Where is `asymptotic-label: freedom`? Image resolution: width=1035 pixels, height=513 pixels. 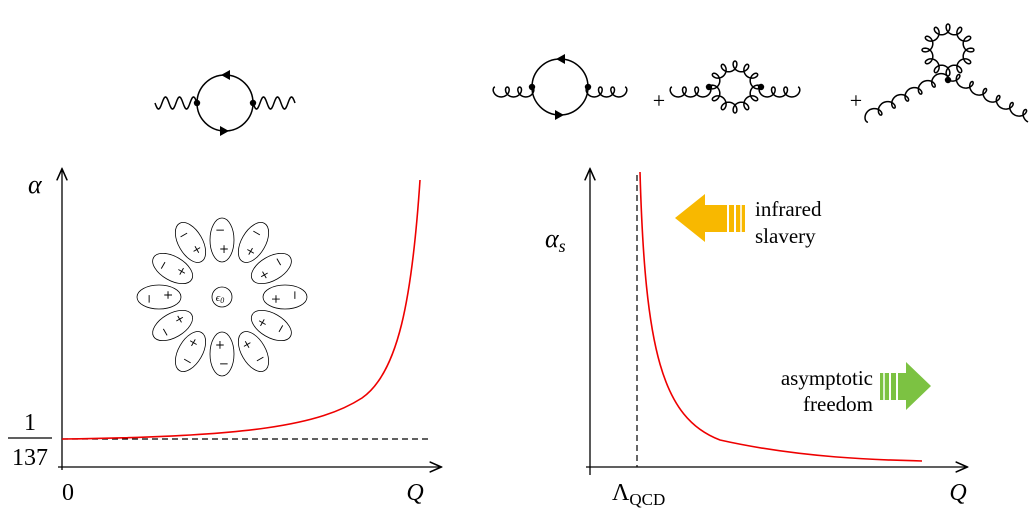 asymptotic-label: freedom is located at coordinates (838, 404).